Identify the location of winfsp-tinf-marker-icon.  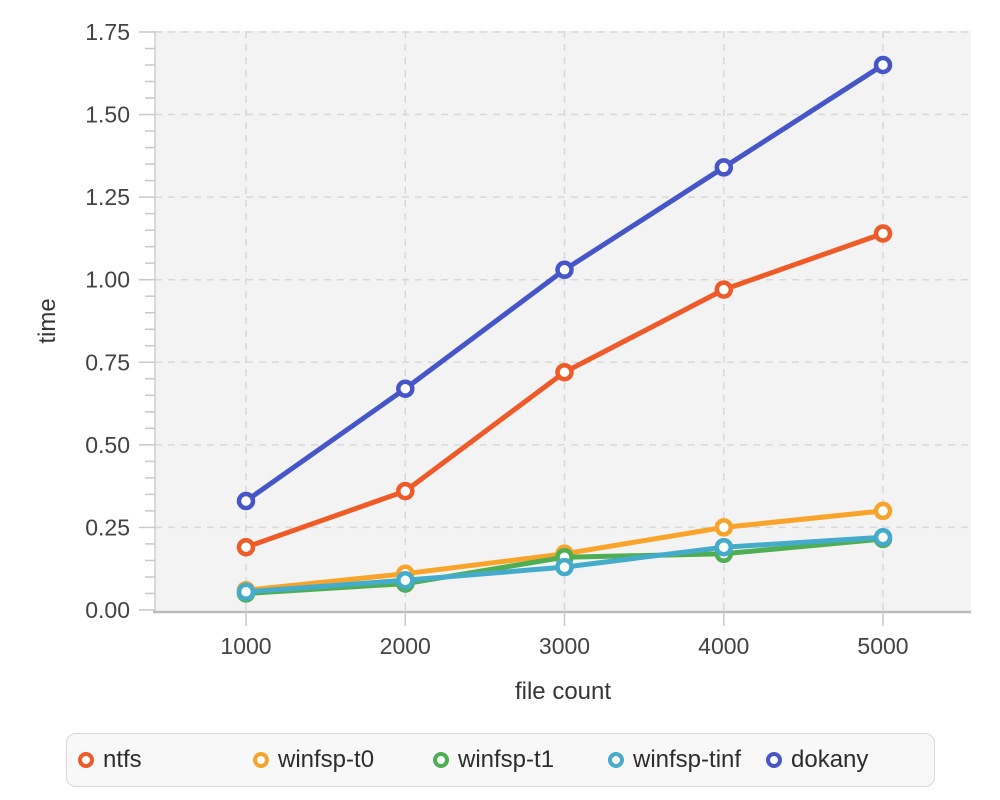
(616, 760).